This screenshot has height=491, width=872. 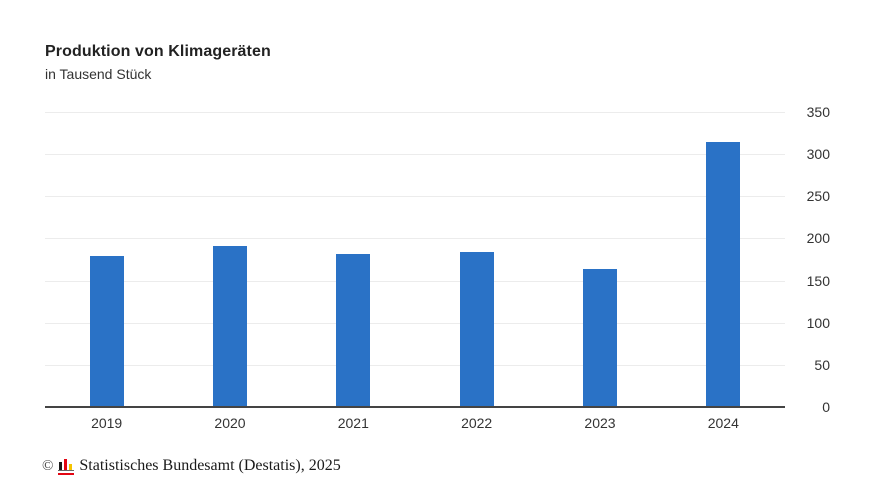 What do you see at coordinates (107, 423) in the screenshot?
I see `x-tick-label: 2019` at bounding box center [107, 423].